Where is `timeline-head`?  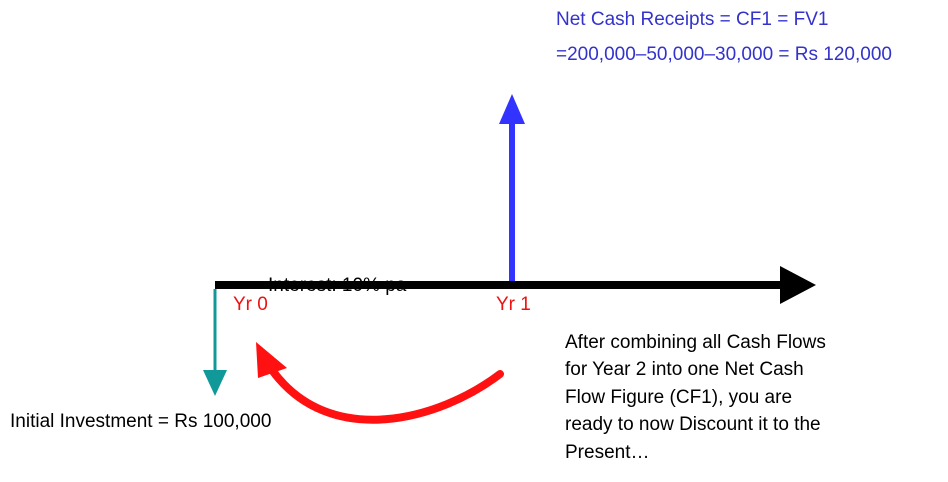 timeline-head is located at coordinates (798, 285).